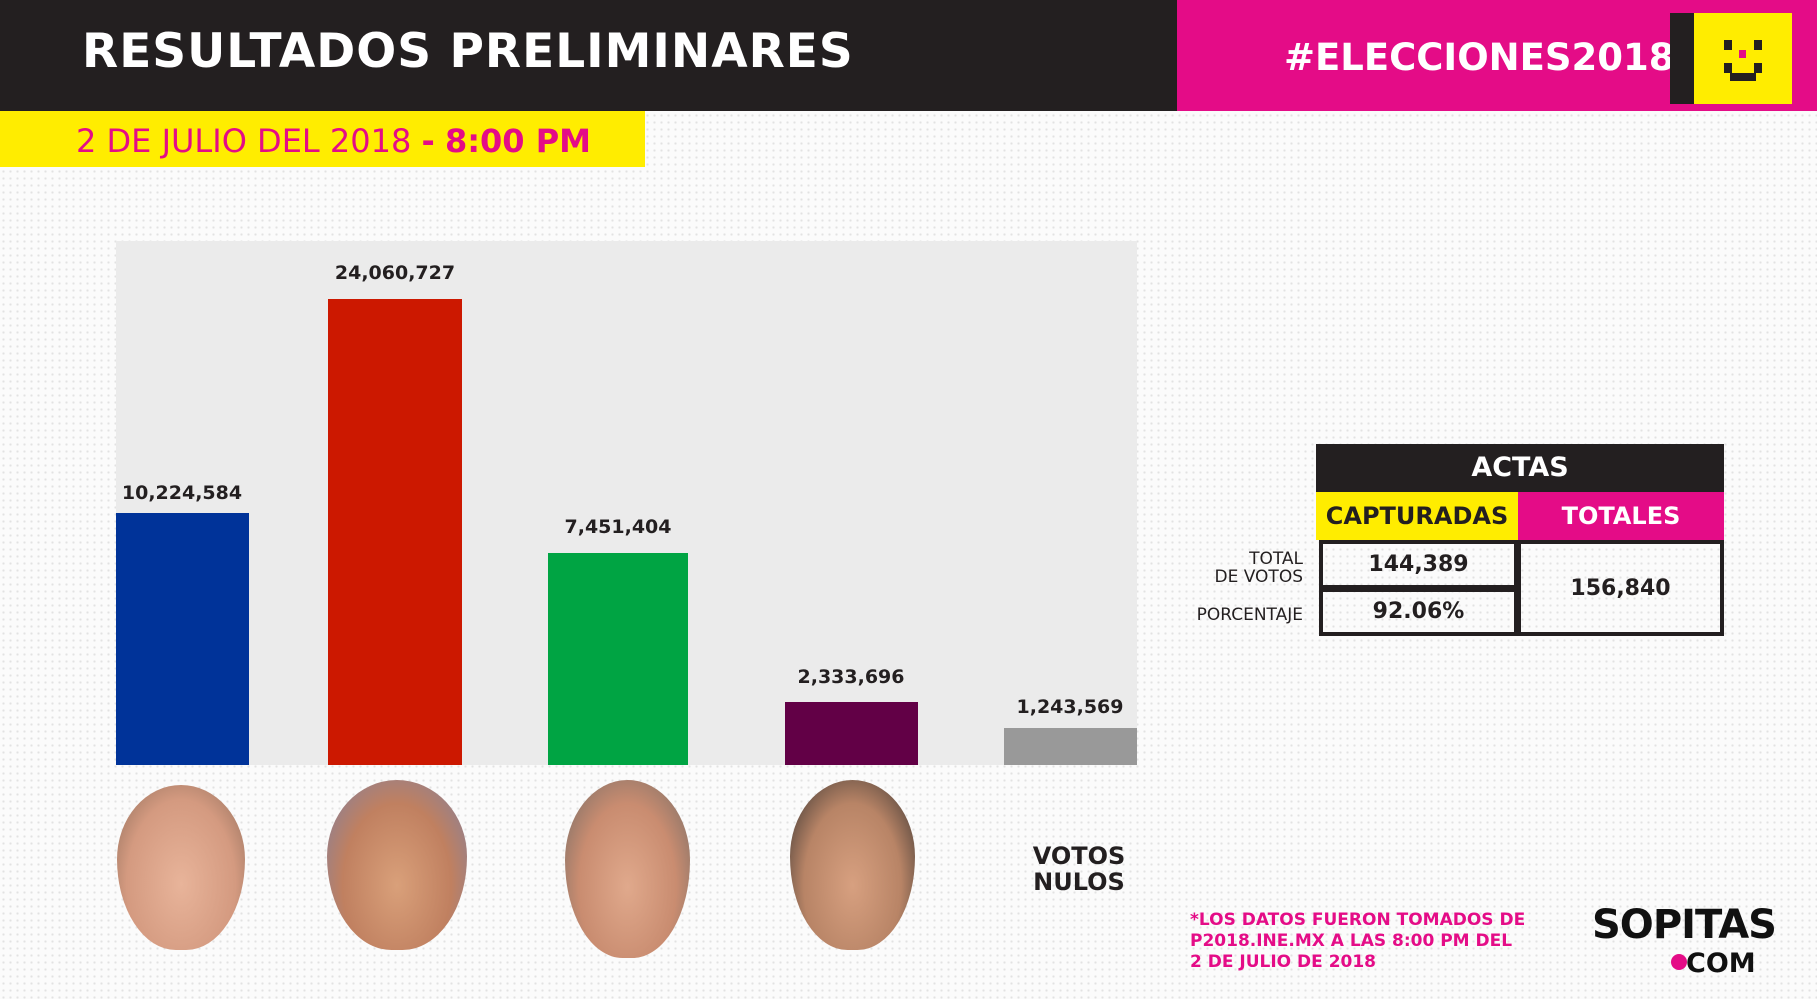 This screenshot has height=999, width=1817. Describe the element at coordinates (1070, 707) in the screenshot. I see `bar-label-votos-nulos: 1,243,569` at that location.